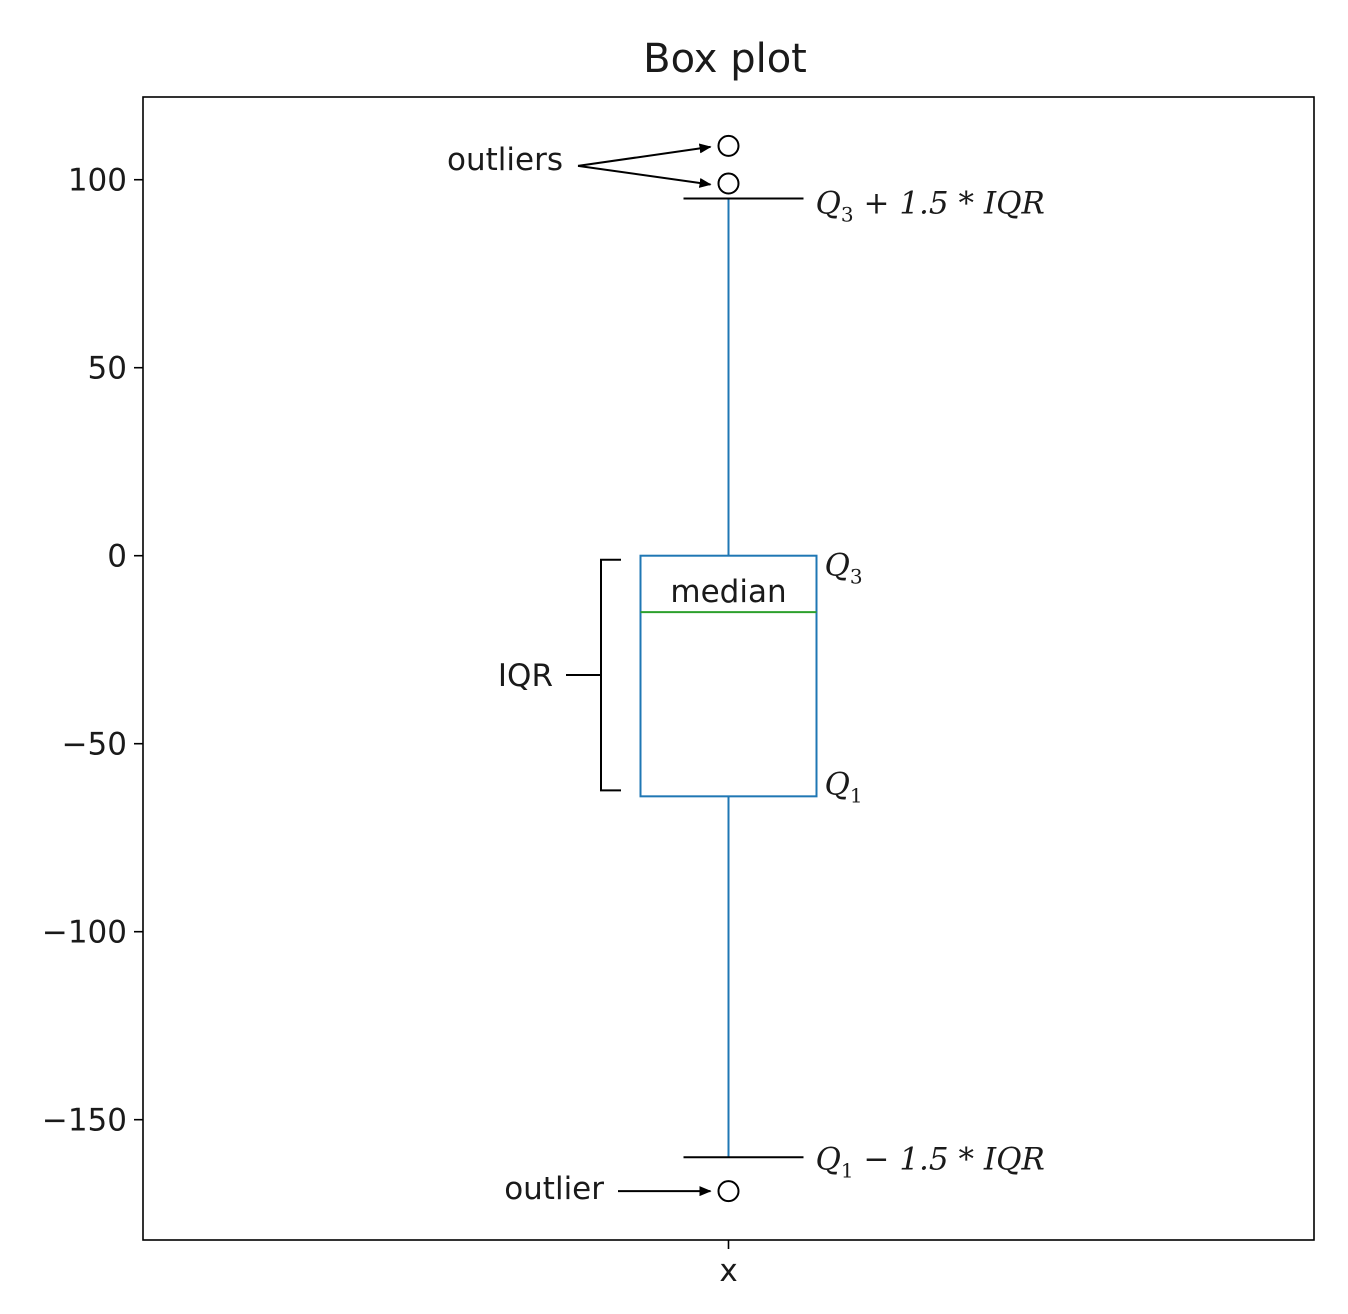 The height and width of the screenshot is (1314, 1348). Describe the element at coordinates (505, 160) in the screenshot. I see `outliers-label: outliers` at that location.